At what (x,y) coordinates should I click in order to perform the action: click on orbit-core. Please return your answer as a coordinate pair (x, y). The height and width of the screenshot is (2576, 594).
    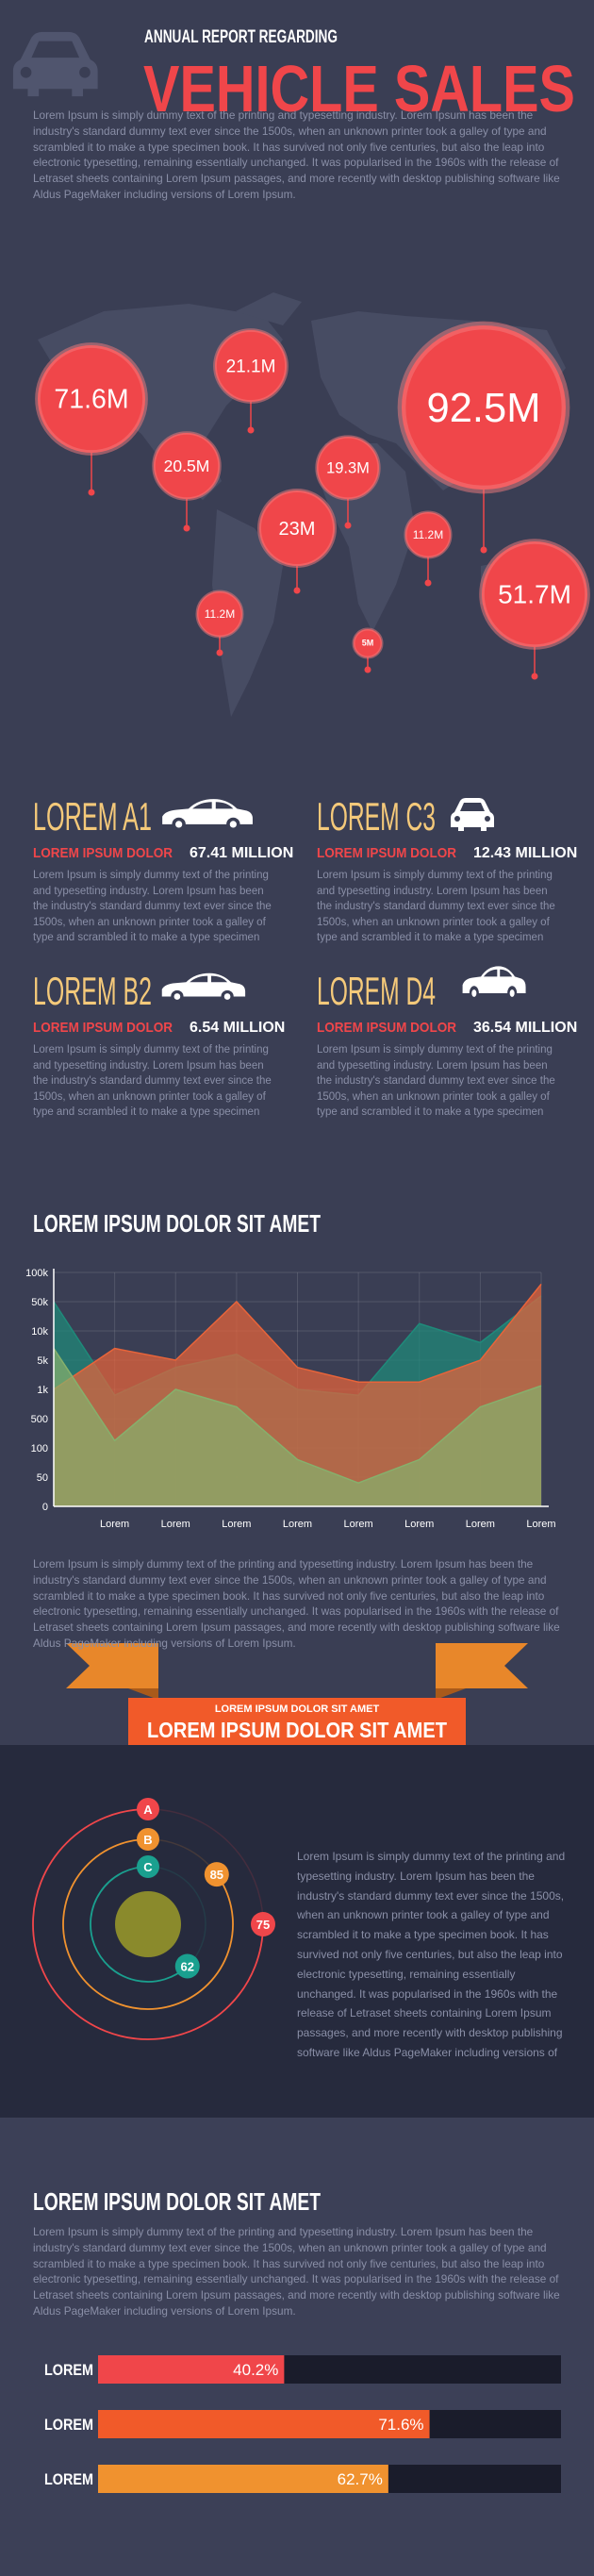
    Looking at the image, I should click on (148, 1924).